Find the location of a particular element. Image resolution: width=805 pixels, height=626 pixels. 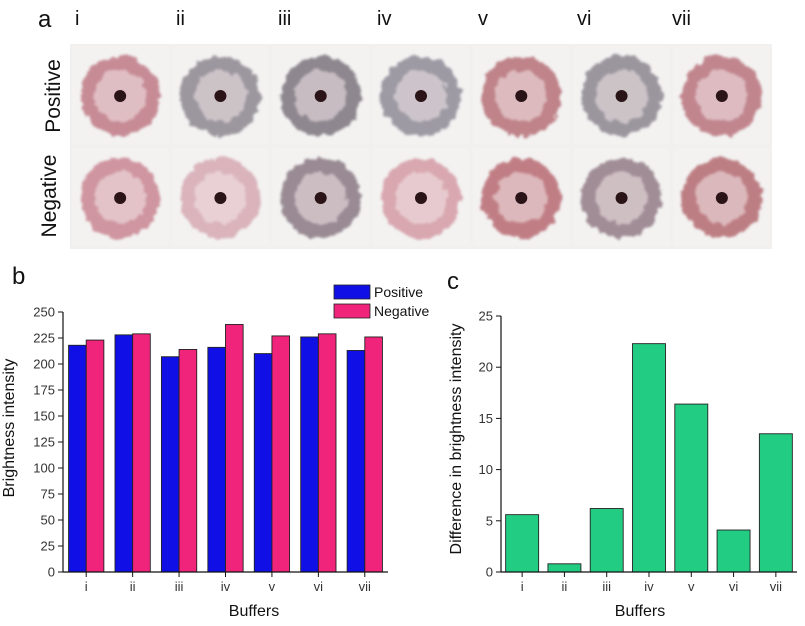

bar-negative-iv is located at coordinates (234, 448).